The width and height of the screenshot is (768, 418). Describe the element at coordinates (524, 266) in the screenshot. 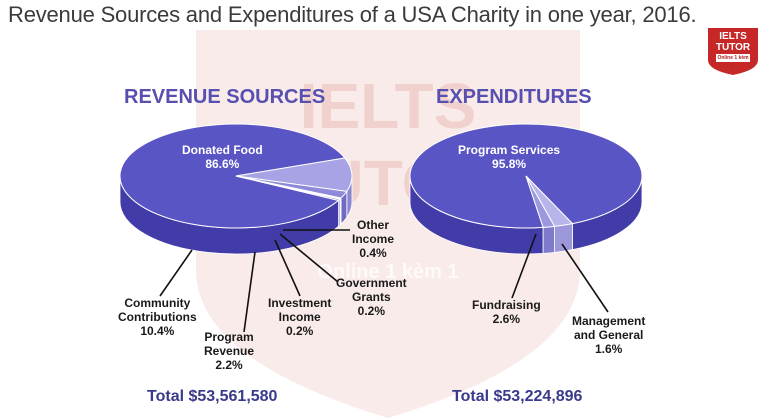

I see `leader-fundraising` at that location.